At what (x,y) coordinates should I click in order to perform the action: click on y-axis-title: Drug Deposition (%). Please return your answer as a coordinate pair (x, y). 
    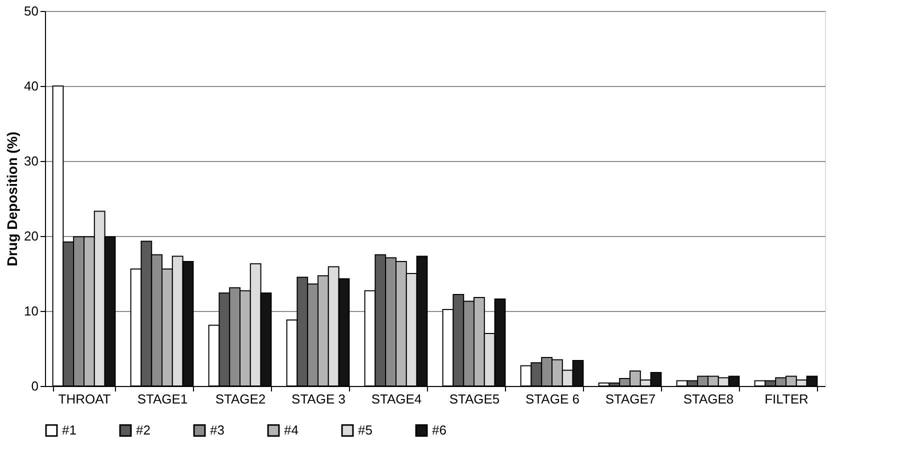
    Looking at the image, I should click on (12, 199).